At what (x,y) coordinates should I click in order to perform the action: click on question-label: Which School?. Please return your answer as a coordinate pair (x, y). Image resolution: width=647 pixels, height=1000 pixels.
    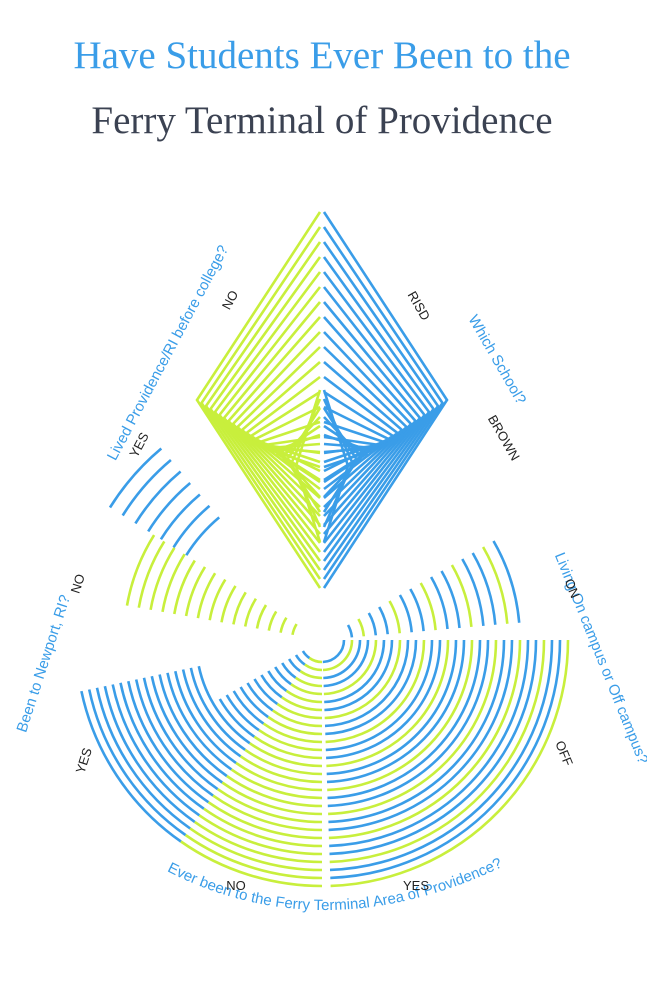
    Looking at the image, I should click on (497, 359).